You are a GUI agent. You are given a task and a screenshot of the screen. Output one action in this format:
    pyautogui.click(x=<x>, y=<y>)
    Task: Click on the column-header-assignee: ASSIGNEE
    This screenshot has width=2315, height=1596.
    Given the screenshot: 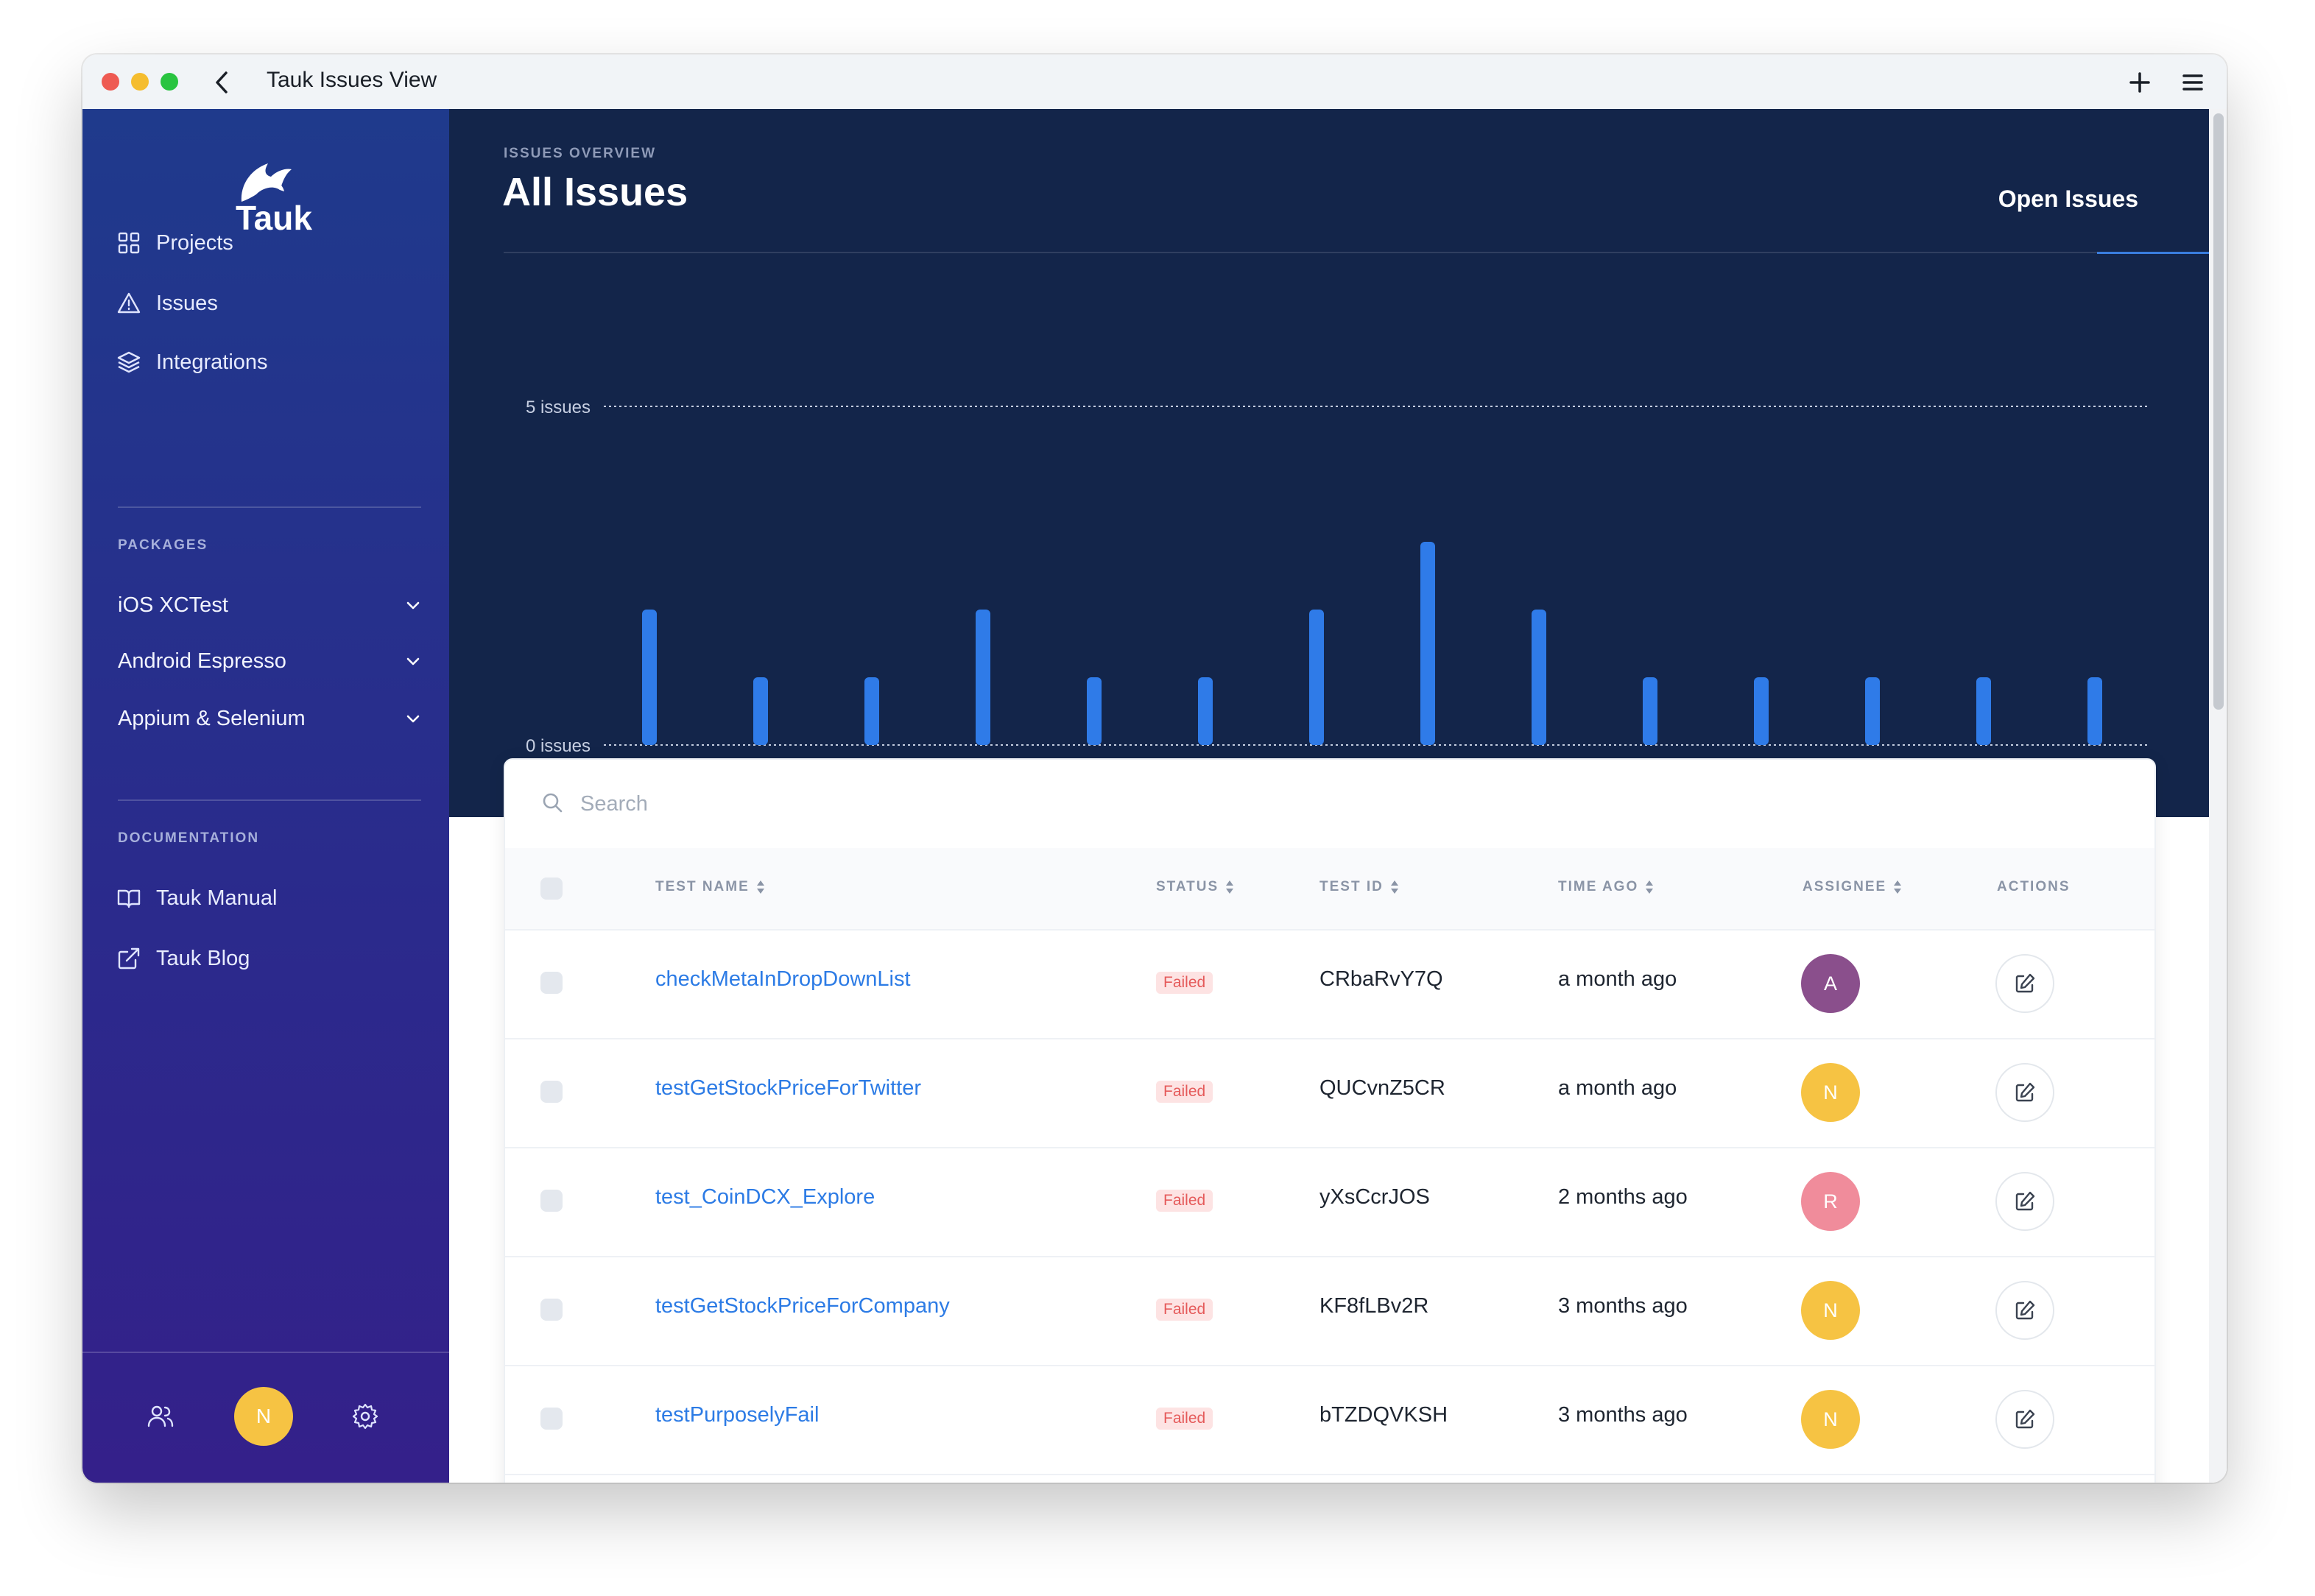 What is the action you would take?
    pyautogui.click(x=1853, y=887)
    